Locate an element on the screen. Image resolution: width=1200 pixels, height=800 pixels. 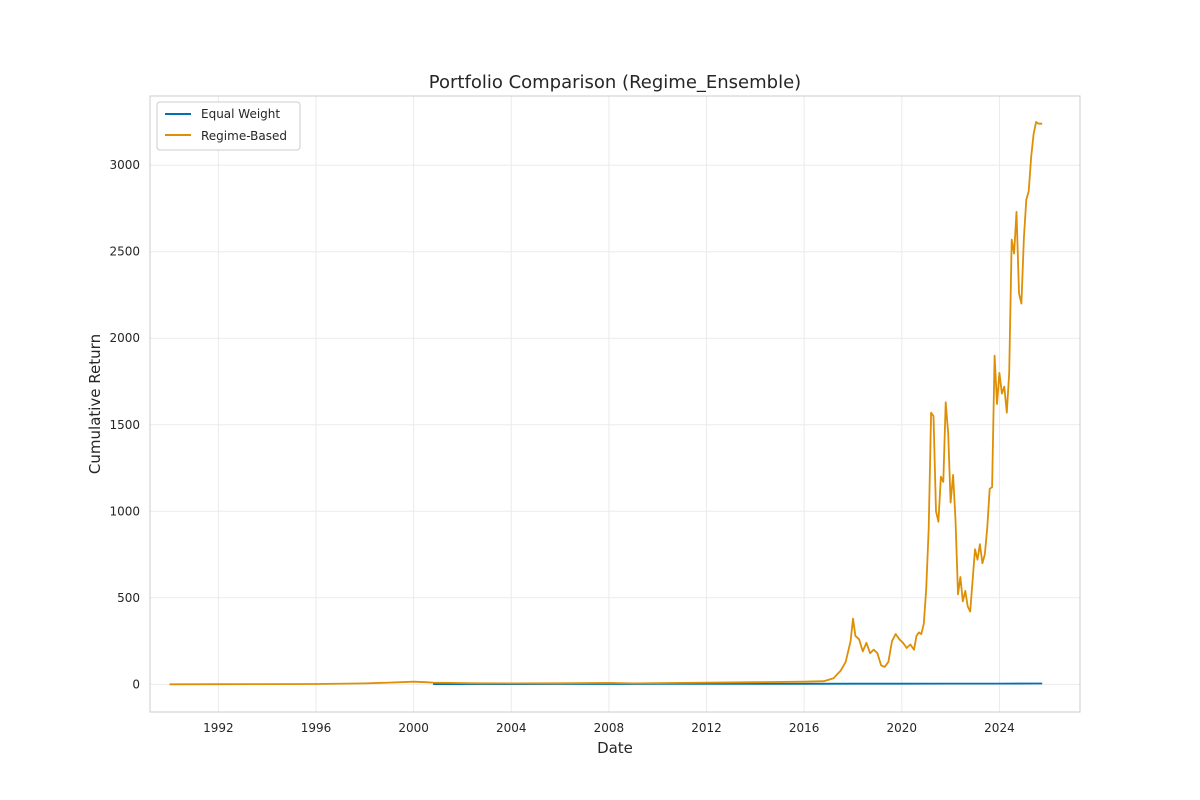
y-tick-label: 2000 is located at coordinates (124, 338).